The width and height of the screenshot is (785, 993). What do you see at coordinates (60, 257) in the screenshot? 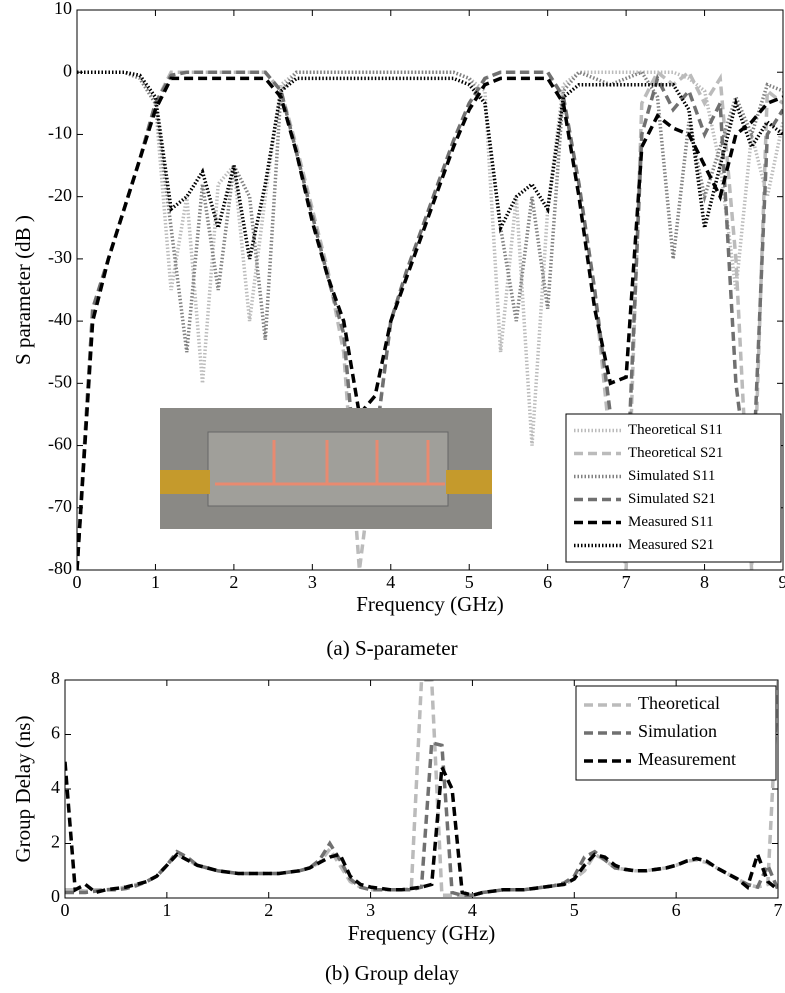
I see `y-tick-label: -30` at bounding box center [60, 257].